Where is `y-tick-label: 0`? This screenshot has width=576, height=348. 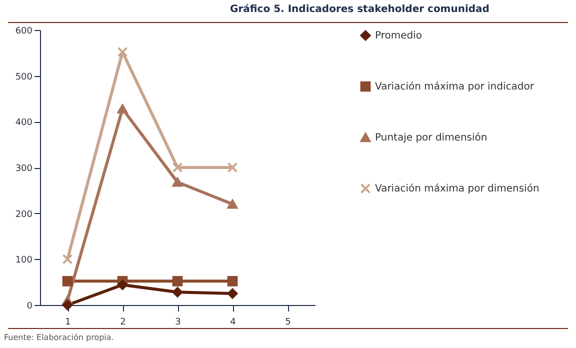 y-tick-label: 0 is located at coordinates (29, 307).